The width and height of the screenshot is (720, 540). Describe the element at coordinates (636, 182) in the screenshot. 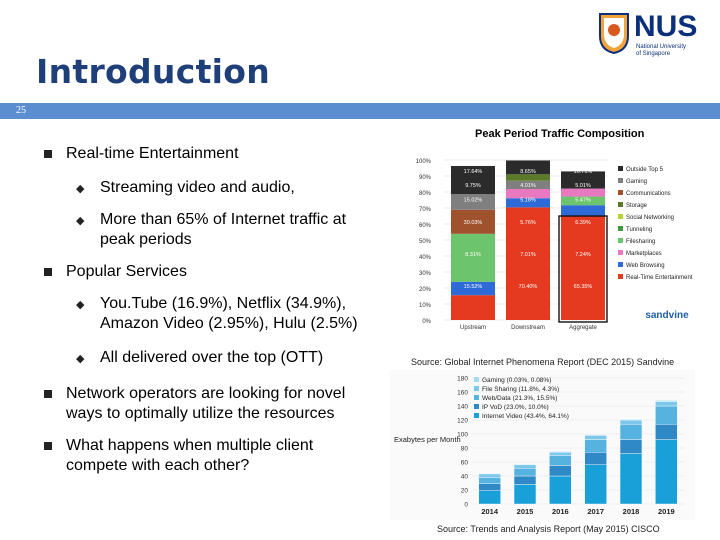

I see `legend-label: Gaming` at that location.